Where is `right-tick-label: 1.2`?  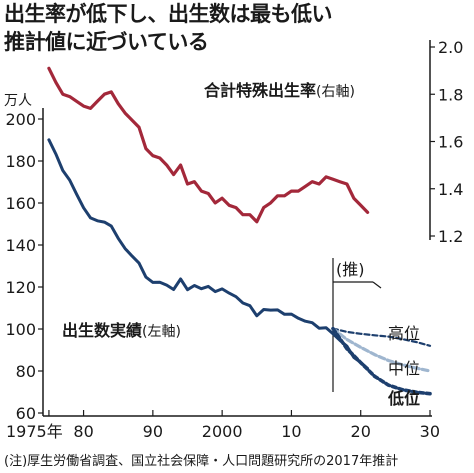
right-tick-label: 1.2 is located at coordinates (450, 236).